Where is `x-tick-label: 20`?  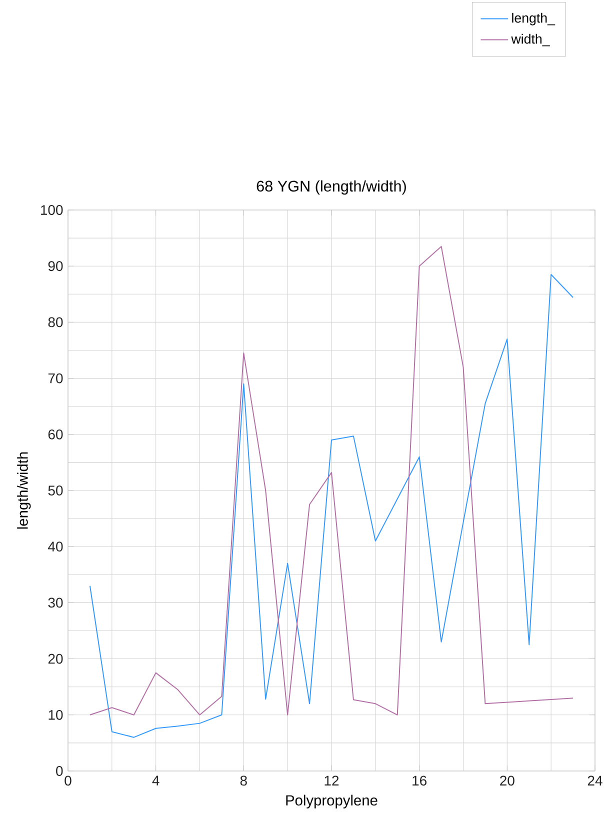 x-tick-label: 20 is located at coordinates (507, 781).